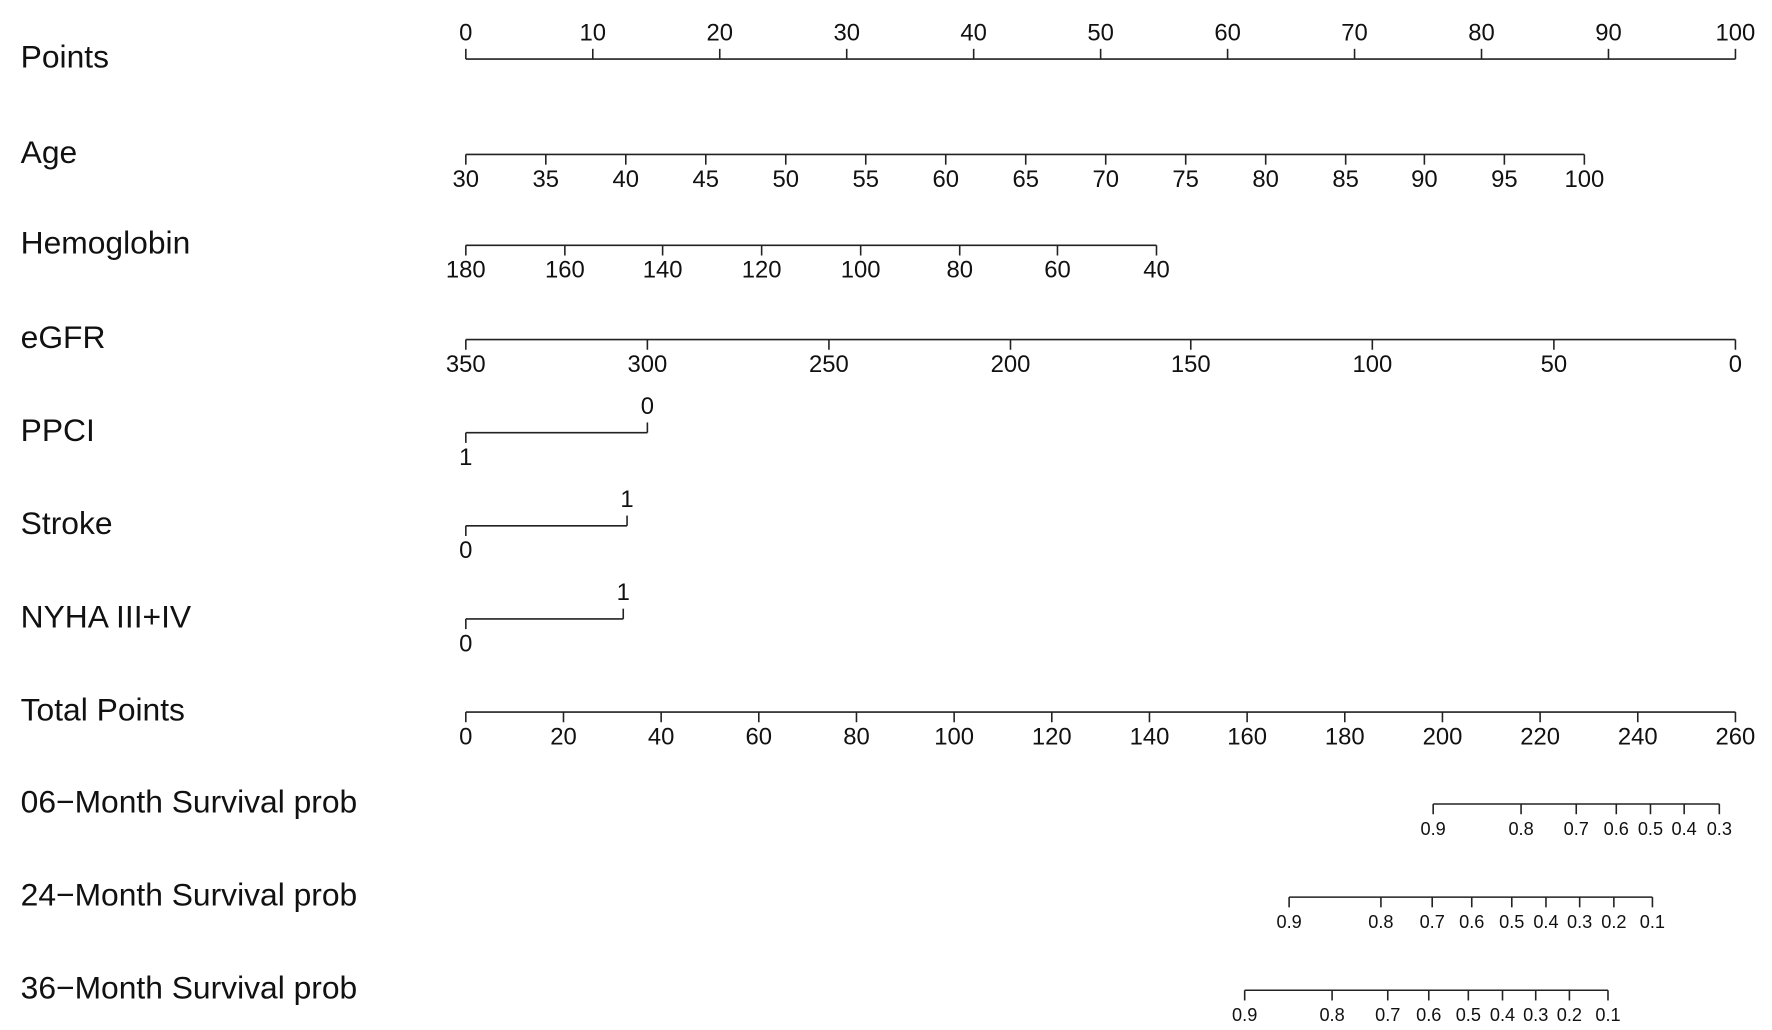 This screenshot has width=1772, height=1030. Describe the element at coordinates (829, 364) in the screenshot. I see `tick-label: 250` at that location.